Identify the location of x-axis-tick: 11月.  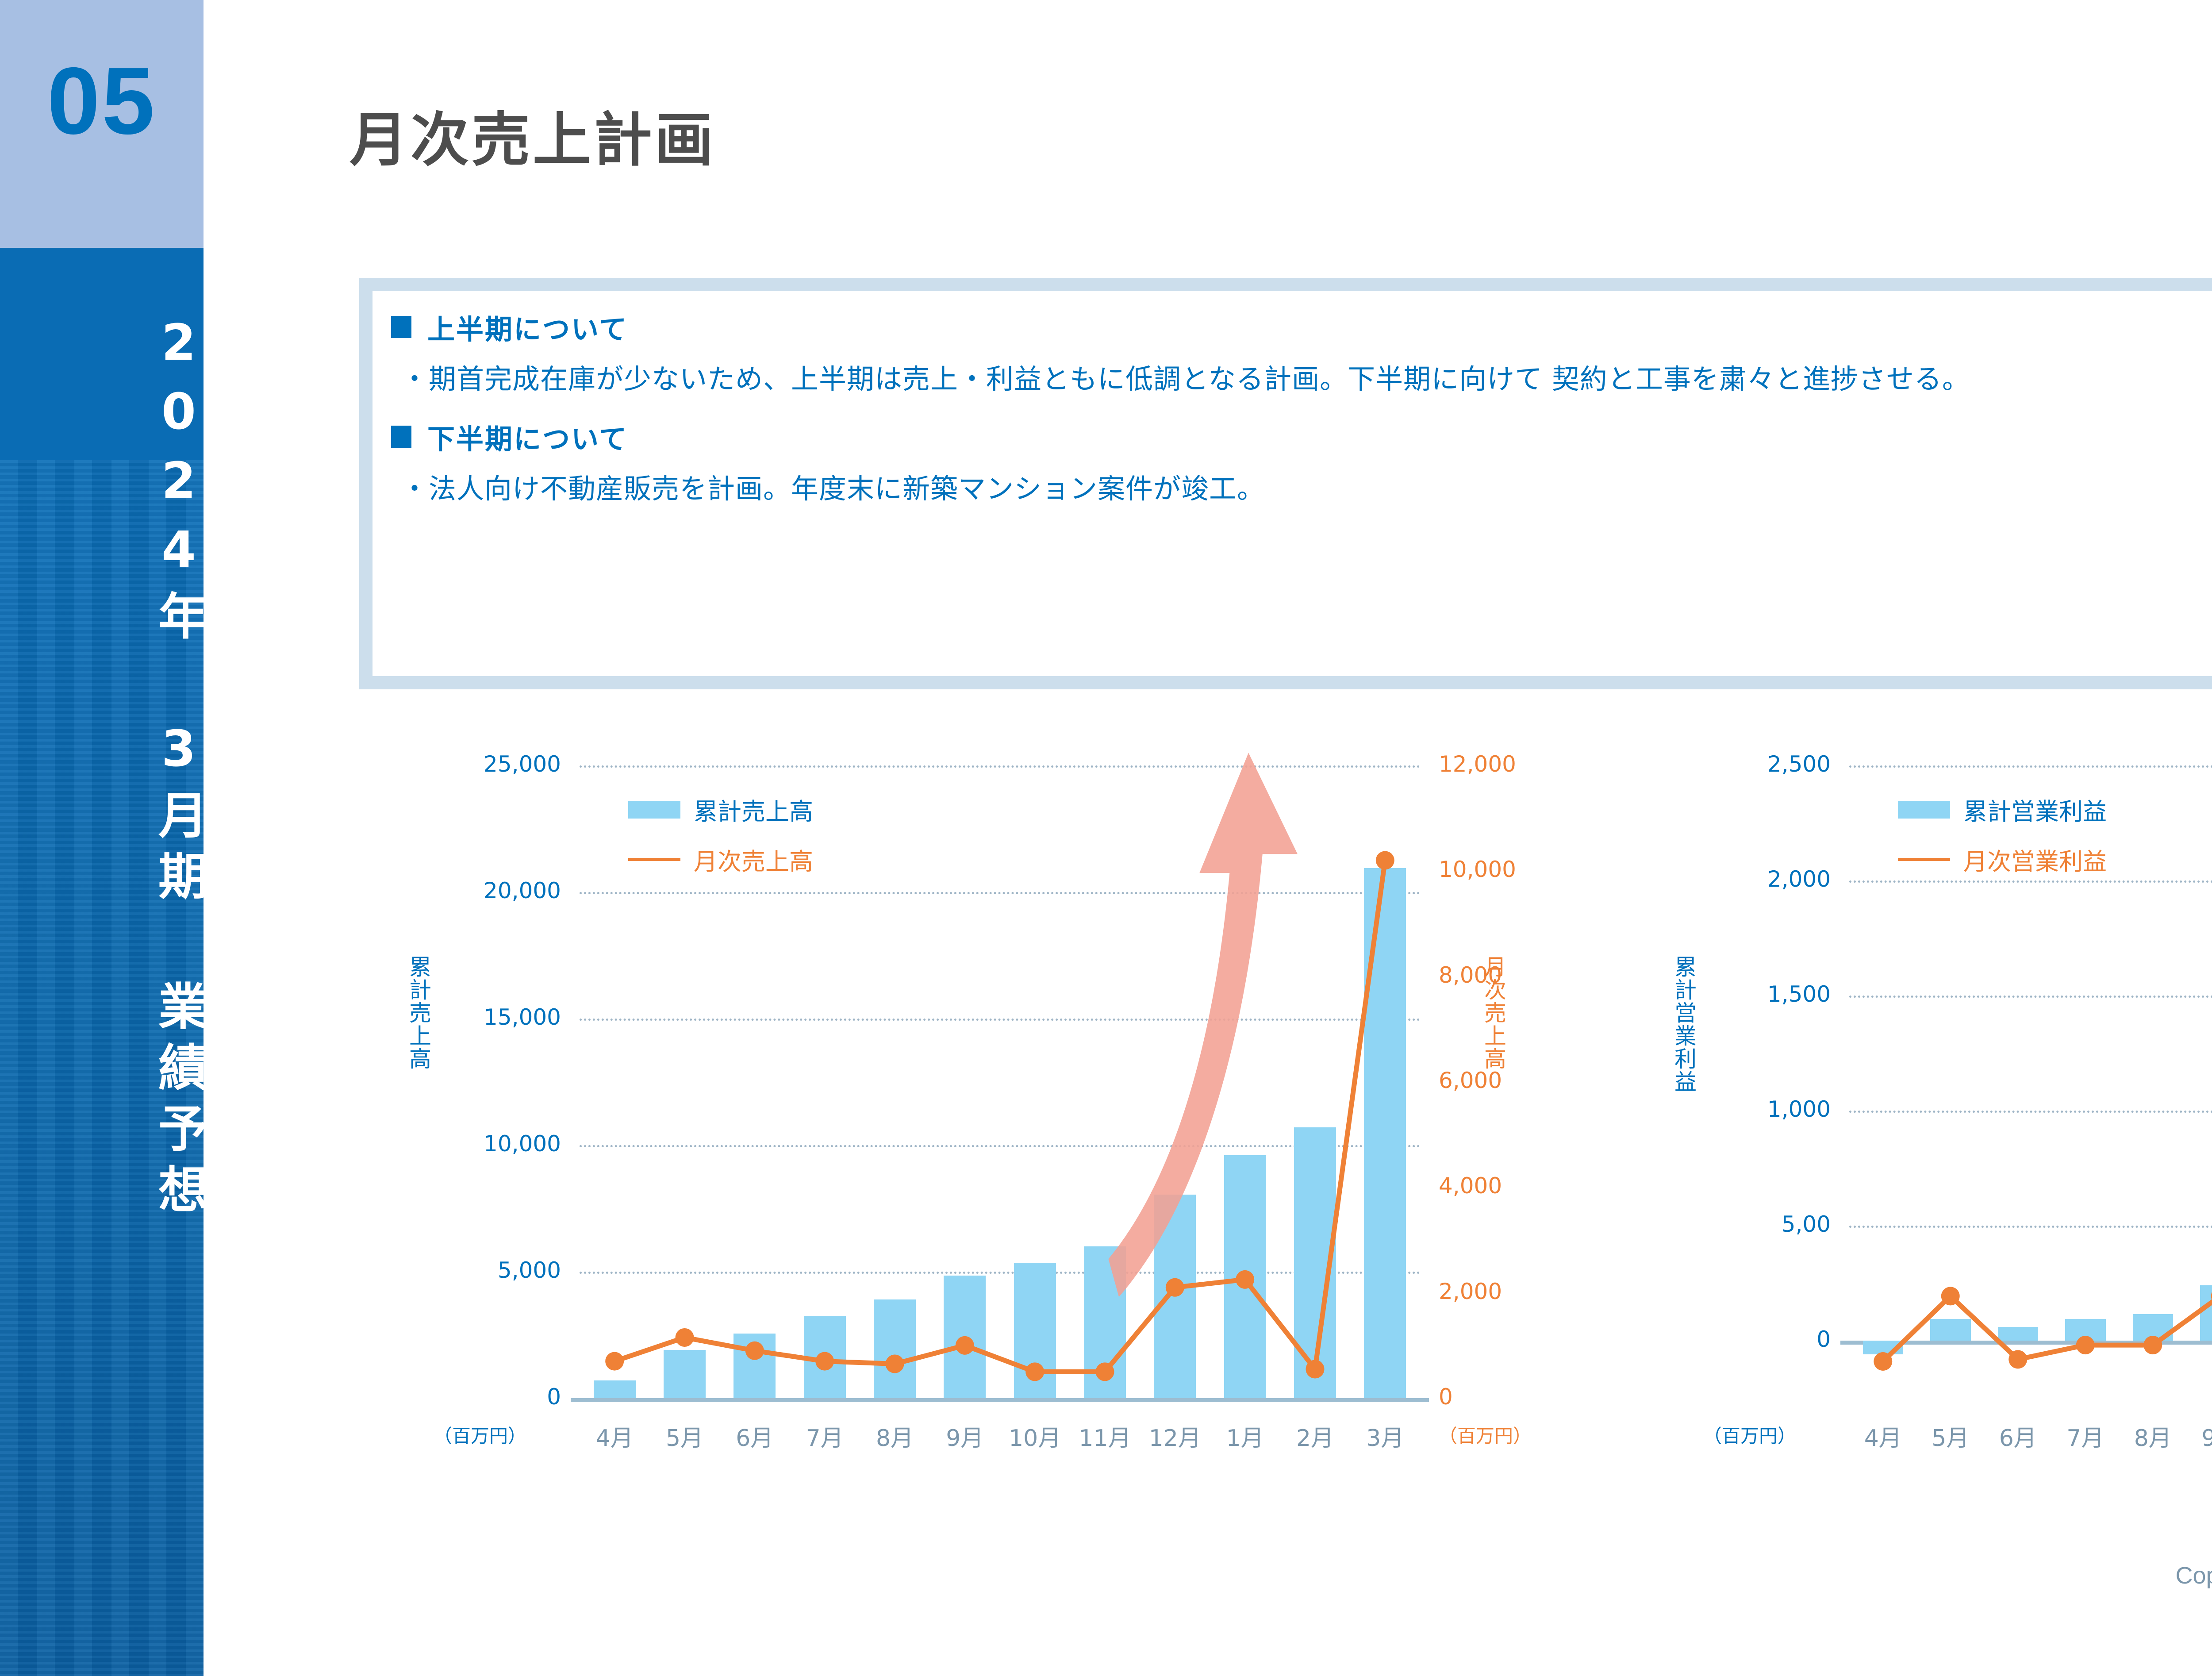
(1105, 1438).